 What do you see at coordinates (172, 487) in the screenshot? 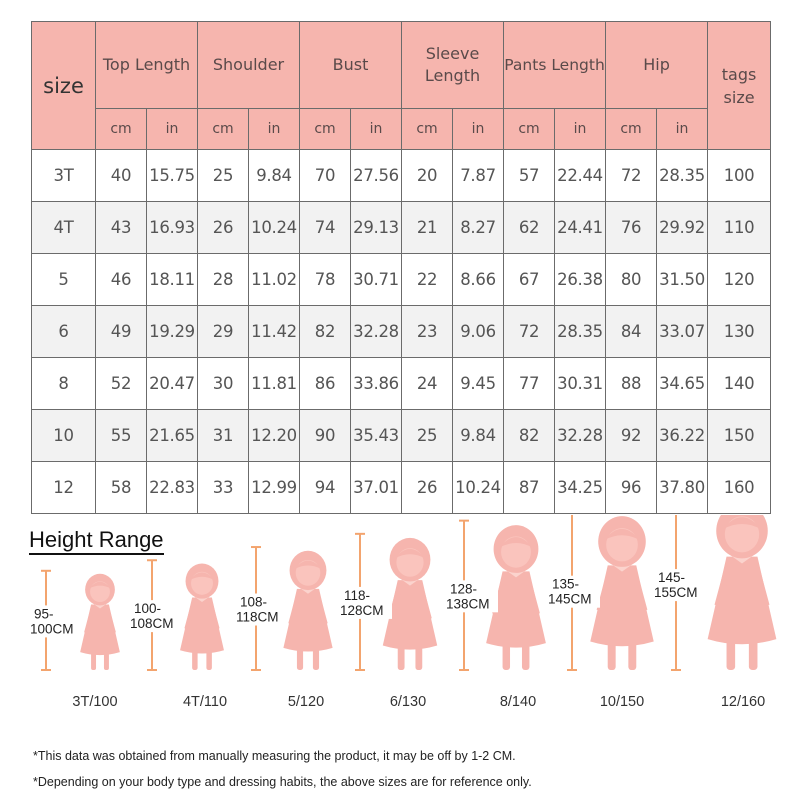
I see `in-value-cell: 22.83` at bounding box center [172, 487].